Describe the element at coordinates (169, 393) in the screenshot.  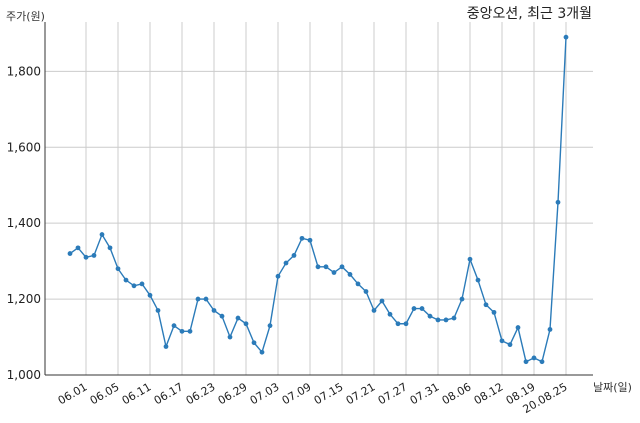
I see `x-tick-label: 06.17` at that location.